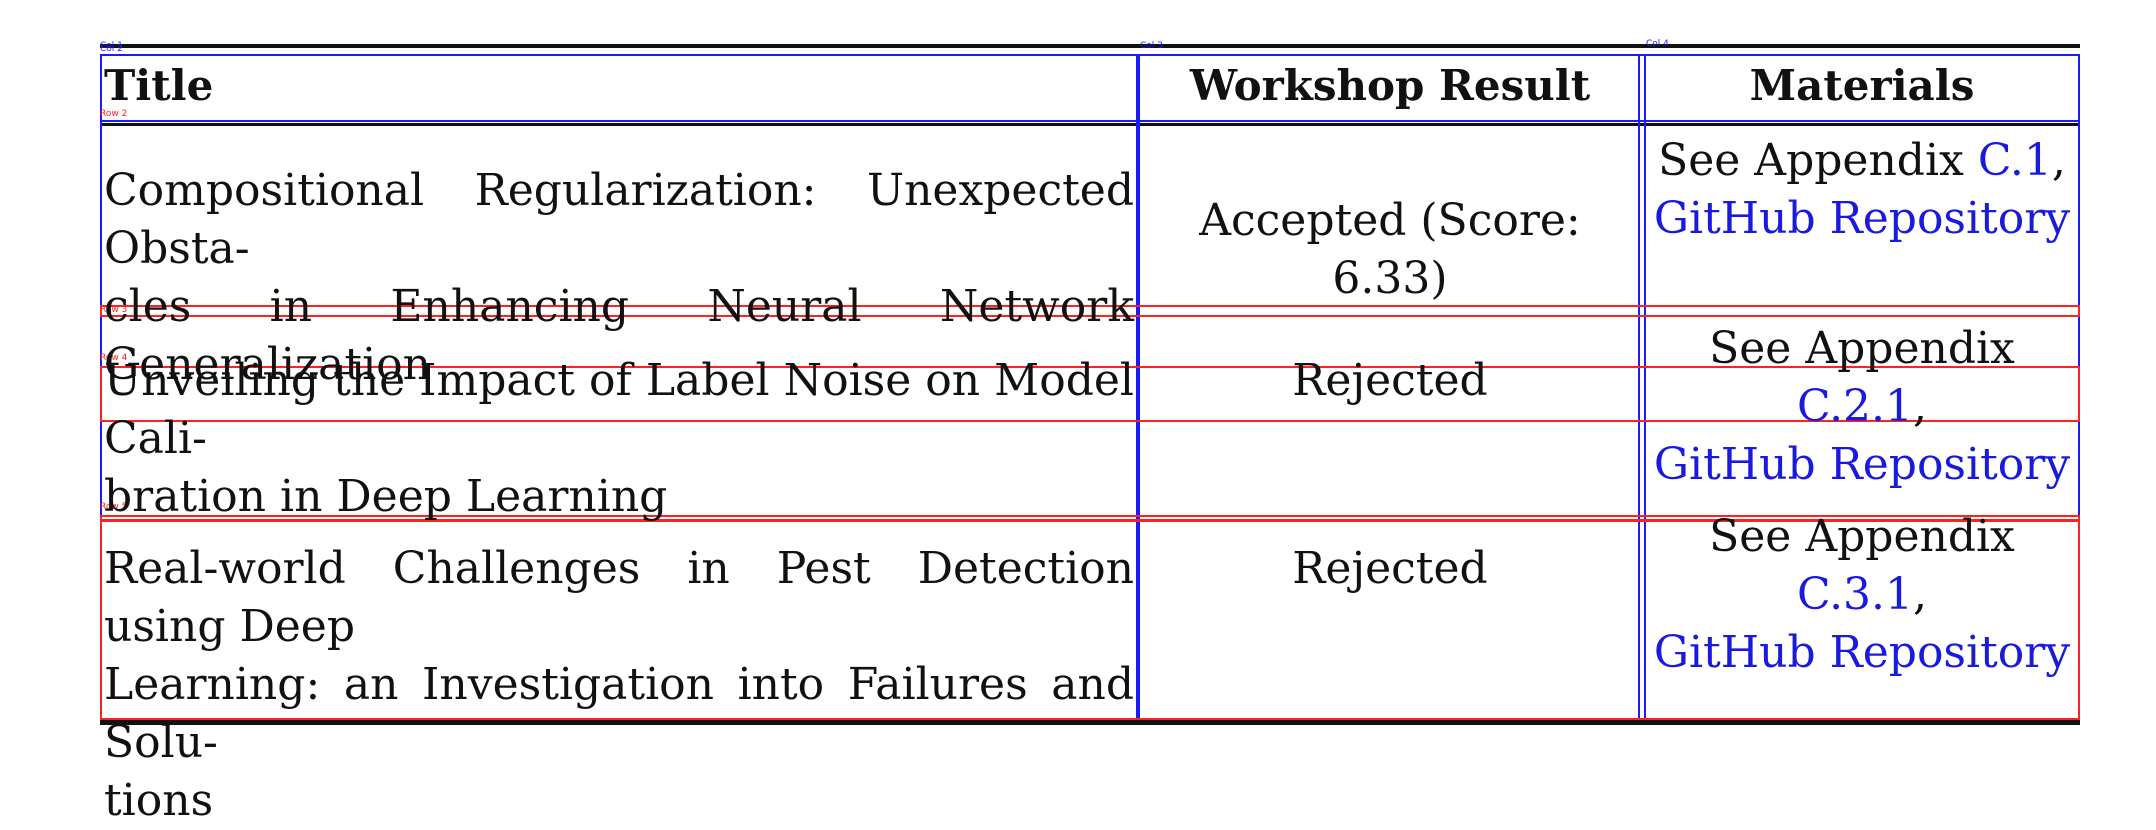 Image resolution: width=2156 pixels, height=830 pixels. Describe the element at coordinates (159, 85) in the screenshot. I see `header-title: Title` at that location.